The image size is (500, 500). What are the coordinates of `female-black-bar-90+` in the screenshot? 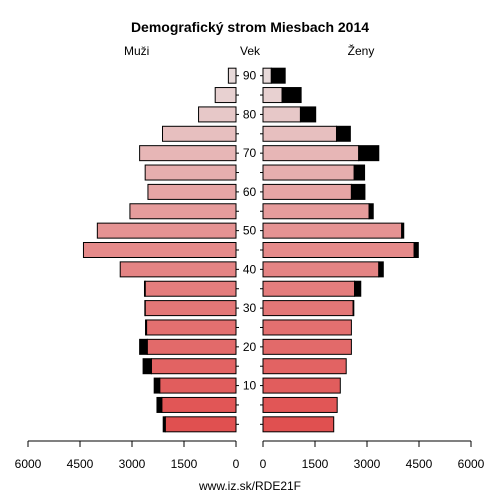 It's located at (278, 75).